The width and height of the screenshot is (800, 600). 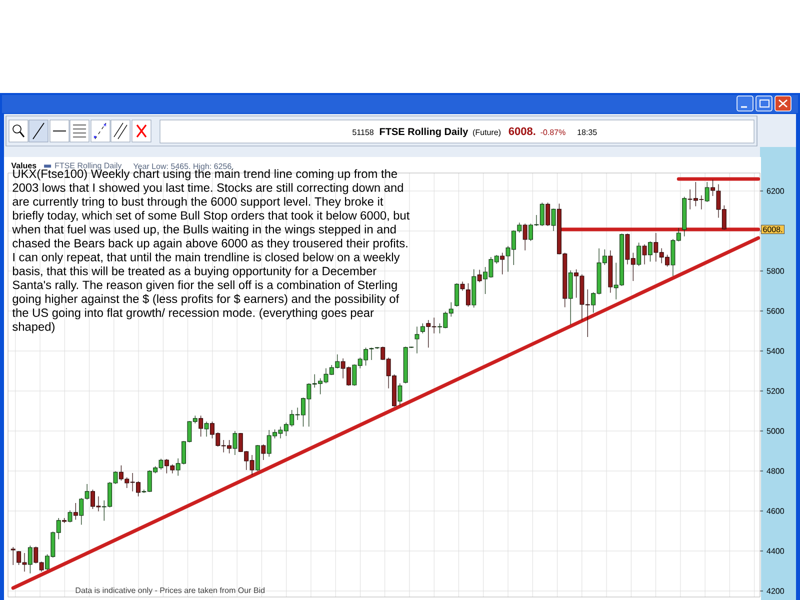 What do you see at coordinates (775, 311) in the screenshot?
I see `y-tick-label: 5600` at bounding box center [775, 311].